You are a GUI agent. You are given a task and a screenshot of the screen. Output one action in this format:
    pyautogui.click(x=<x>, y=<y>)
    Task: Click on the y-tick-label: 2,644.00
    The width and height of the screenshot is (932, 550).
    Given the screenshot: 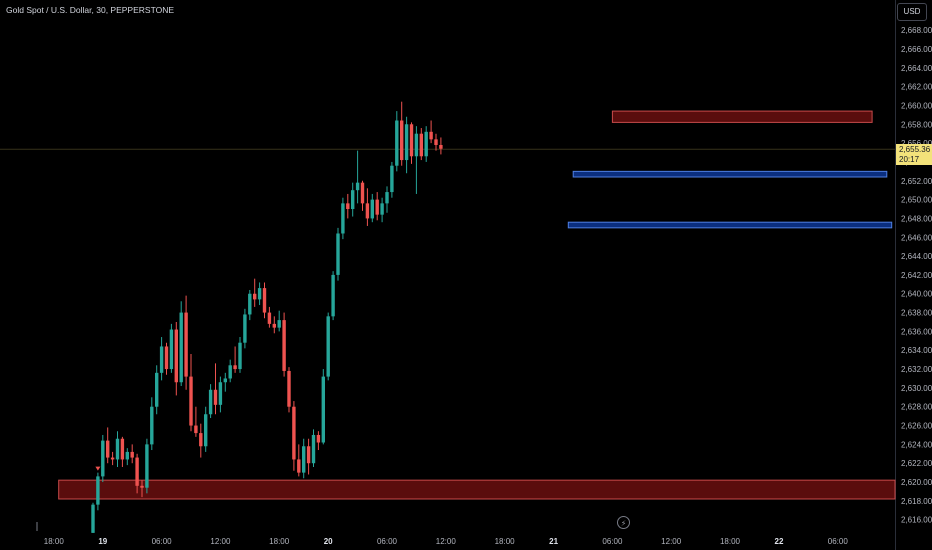 What is the action you would take?
    pyautogui.click(x=916, y=256)
    